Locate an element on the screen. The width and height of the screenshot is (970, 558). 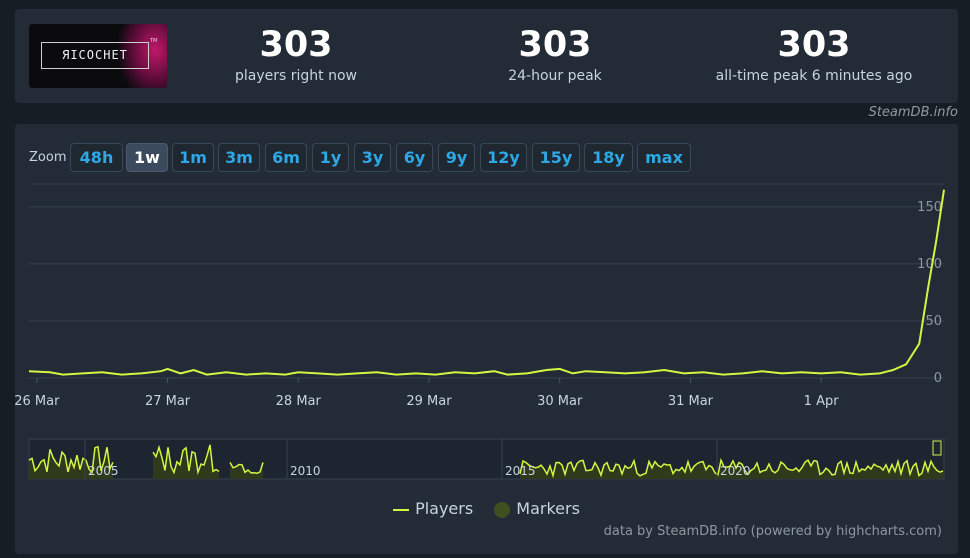
zoom-button-3m: 3m is located at coordinates (239, 157).